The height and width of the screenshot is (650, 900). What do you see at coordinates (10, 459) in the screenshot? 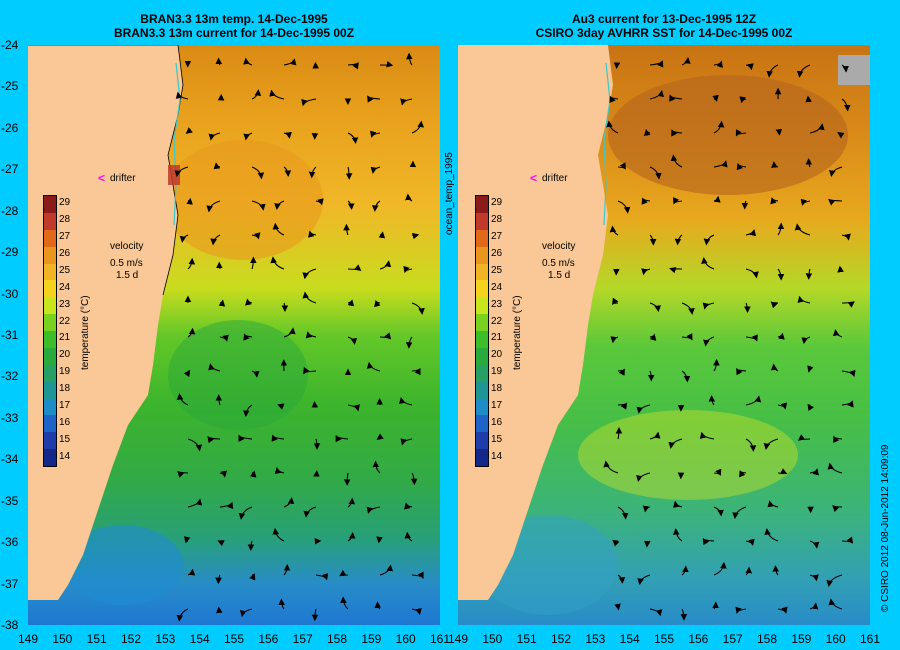
I see `y-axis-label: -34` at bounding box center [10, 459].